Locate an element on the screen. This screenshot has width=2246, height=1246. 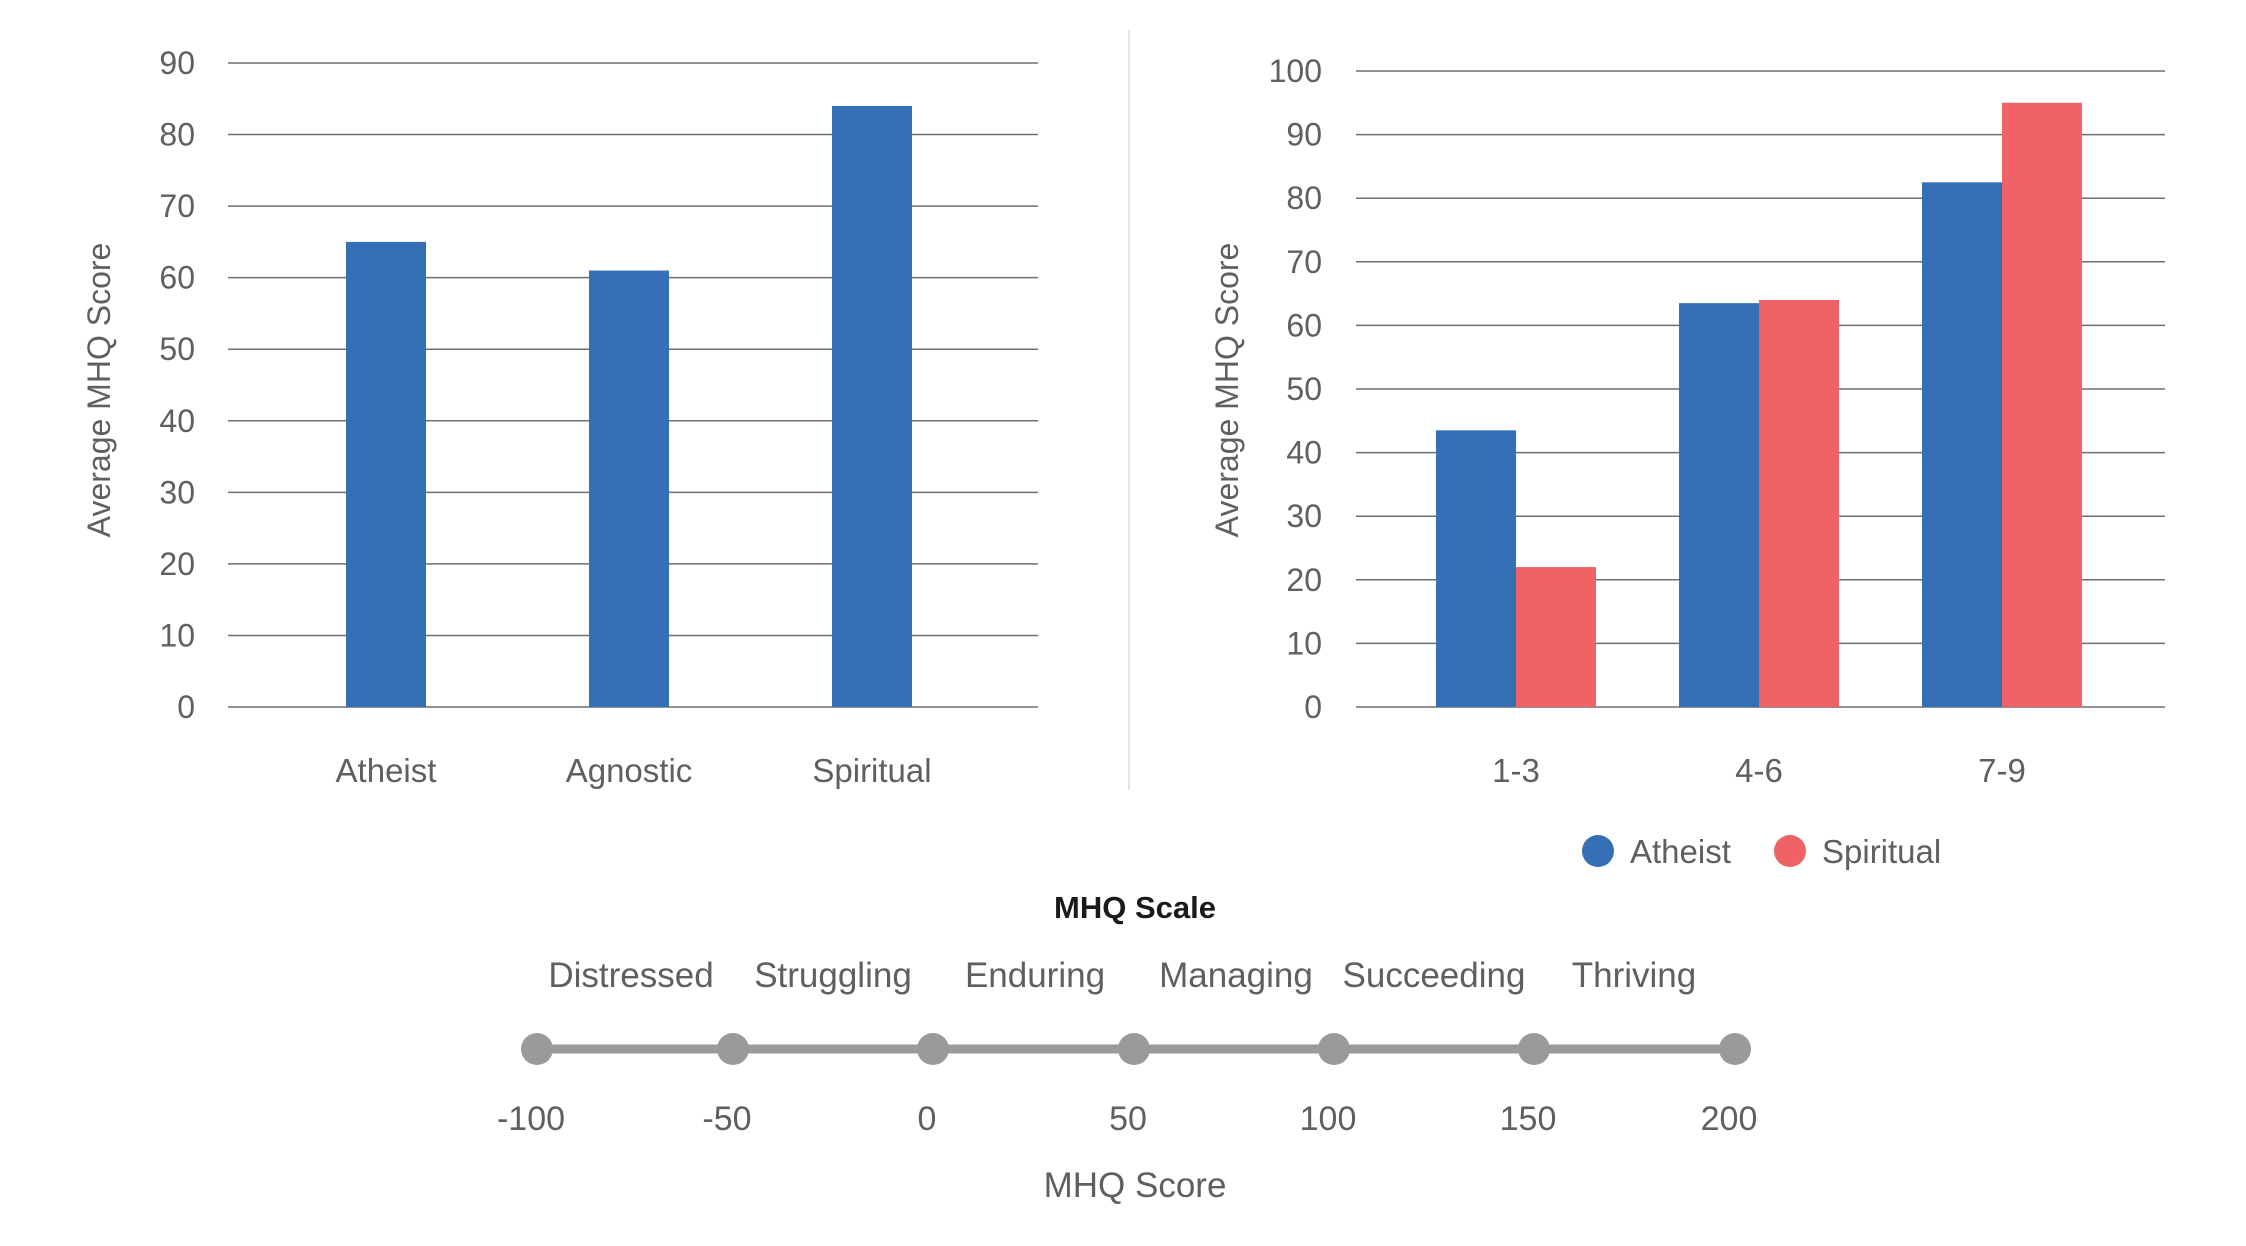
scale-tick-label: 100 is located at coordinates (1328, 1119).